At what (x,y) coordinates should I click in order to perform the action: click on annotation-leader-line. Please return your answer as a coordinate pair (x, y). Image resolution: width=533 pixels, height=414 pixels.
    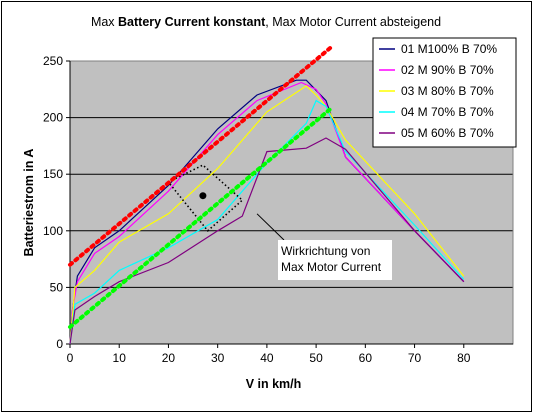
    Looking at the image, I should click on (270, 227).